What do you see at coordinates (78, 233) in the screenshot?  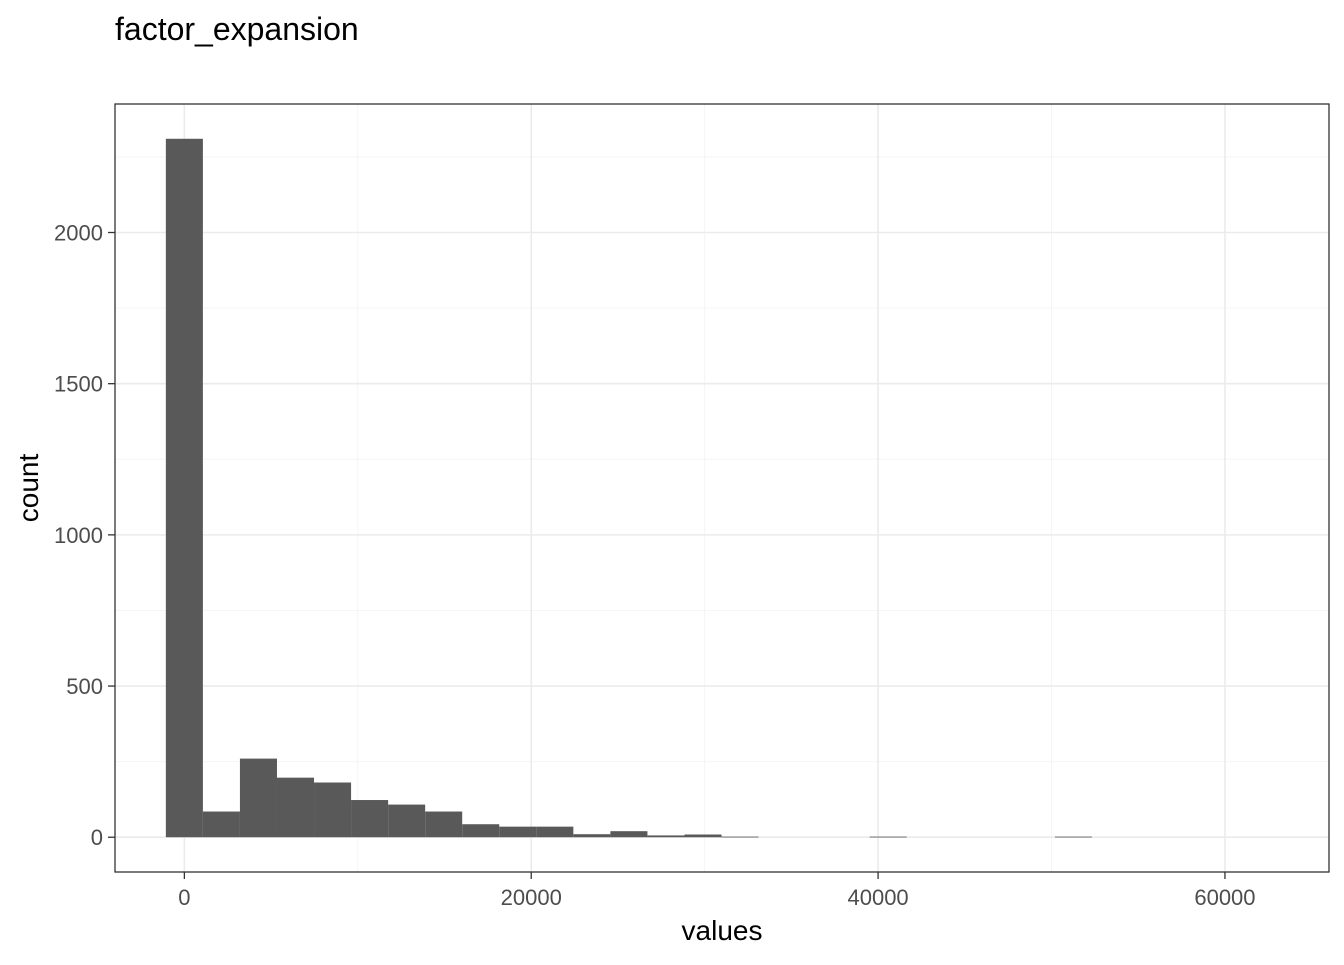 I see `y-tick-label: 2000` at bounding box center [78, 233].